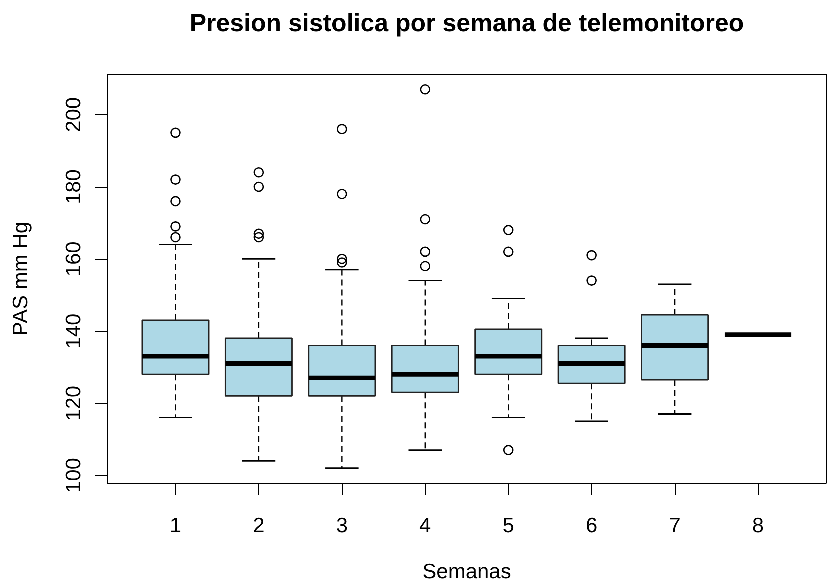  Describe the element at coordinates (74, 476) in the screenshot. I see `y-tick-label: 100` at that location.